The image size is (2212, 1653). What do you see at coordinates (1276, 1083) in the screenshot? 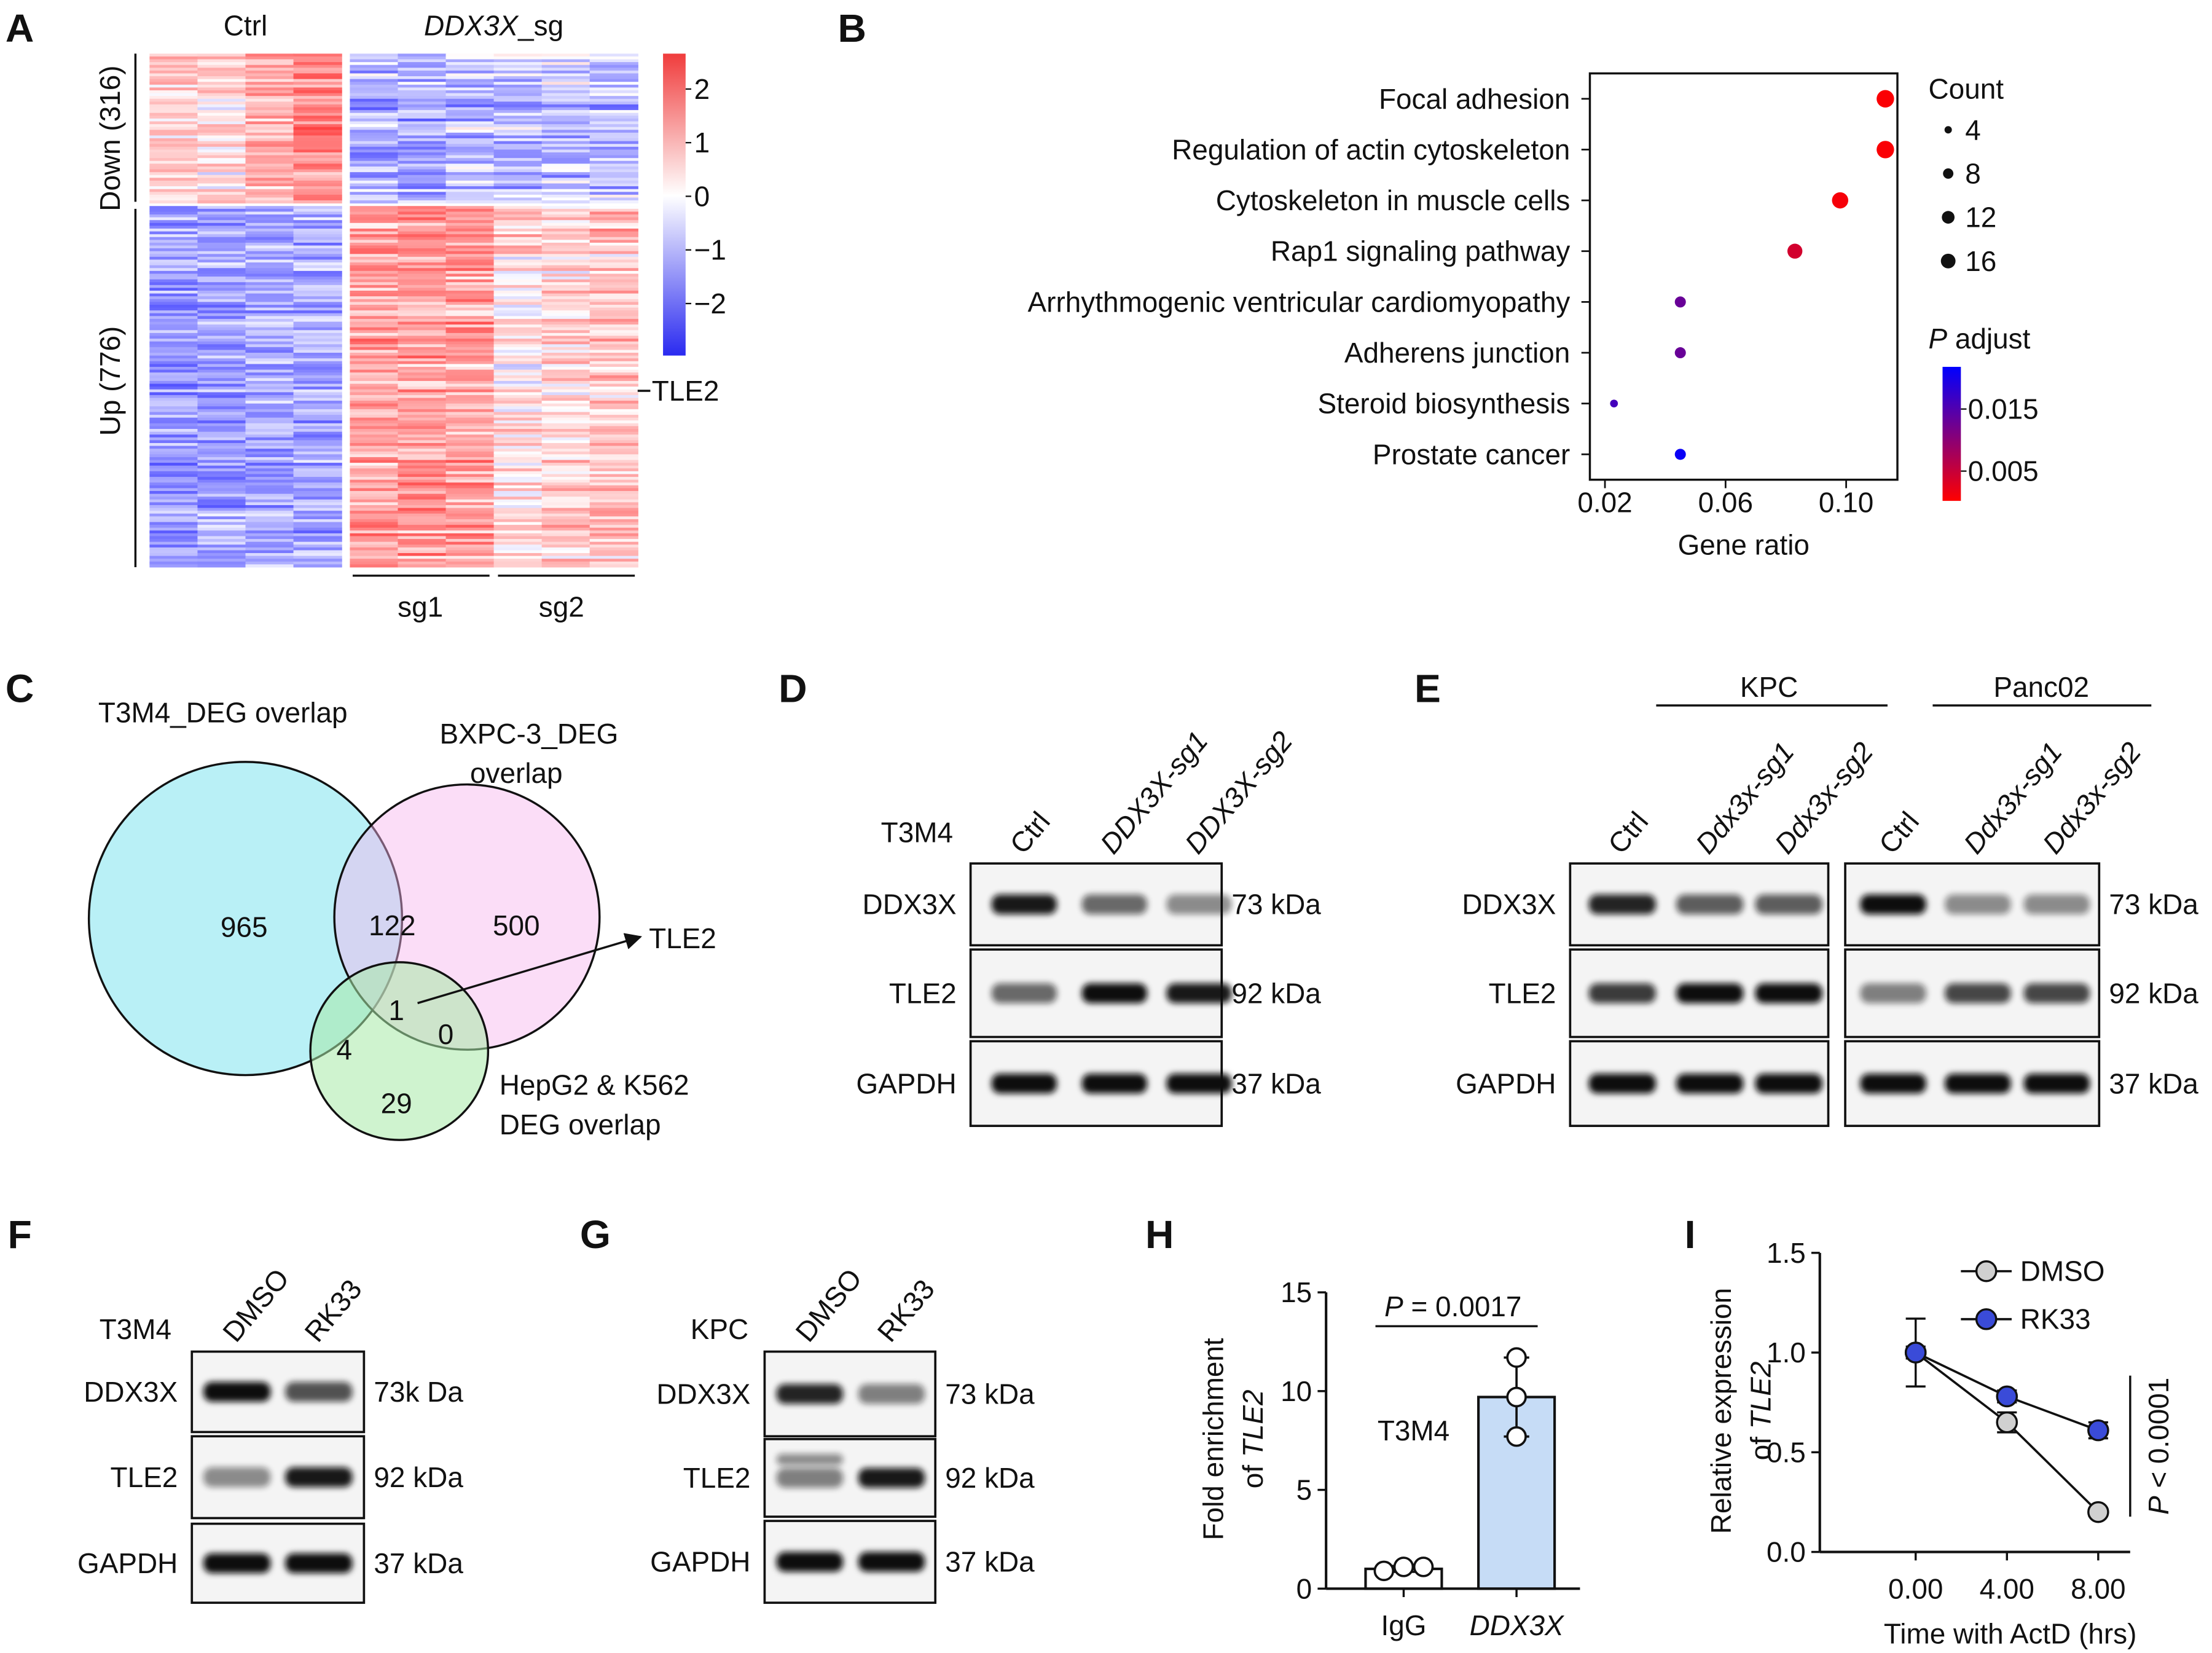
I see `size-label: 37 kDa` at bounding box center [1276, 1083].